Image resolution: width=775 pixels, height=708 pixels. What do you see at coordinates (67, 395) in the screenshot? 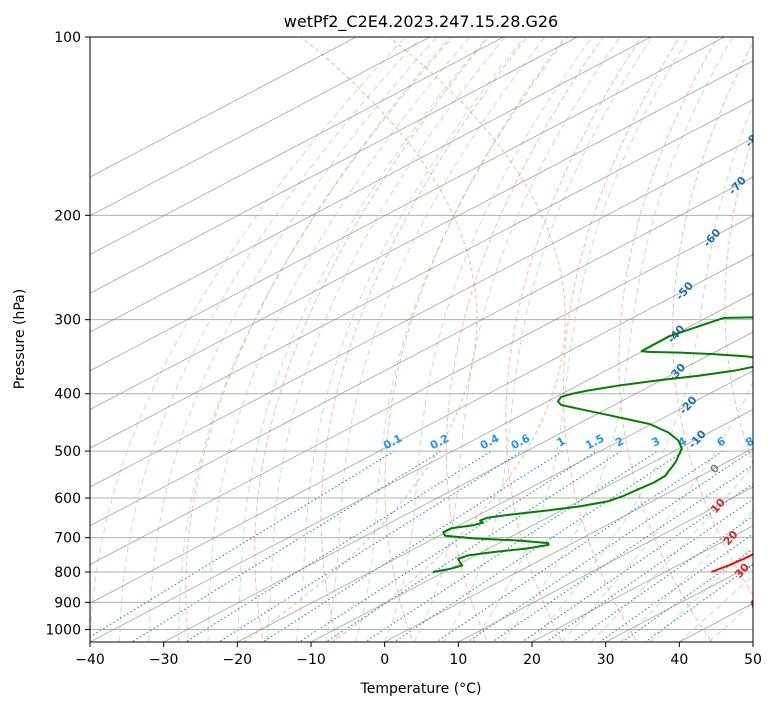
I see `y-tick-label: 400` at bounding box center [67, 395].